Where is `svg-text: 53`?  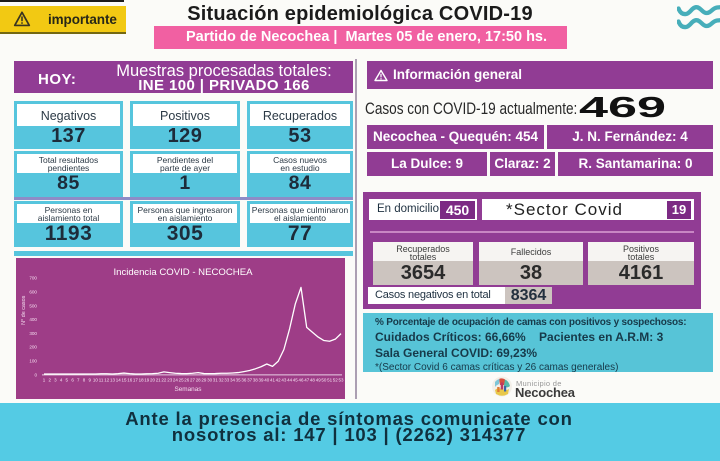
svg-text: 53 is located at coordinates (341, 380).